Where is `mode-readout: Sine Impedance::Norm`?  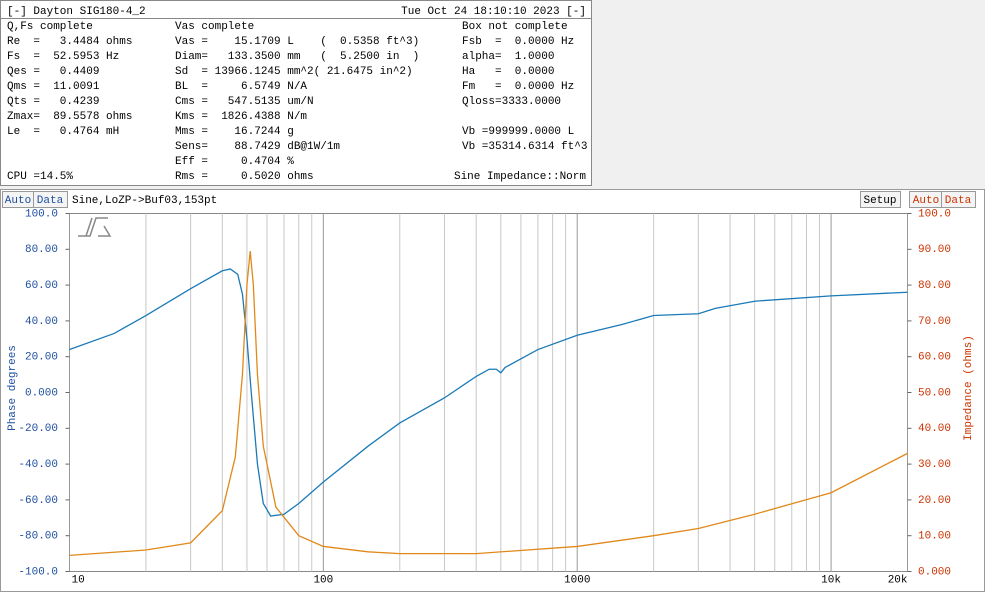 mode-readout: Sine Impedance::Norm is located at coordinates (520, 177).